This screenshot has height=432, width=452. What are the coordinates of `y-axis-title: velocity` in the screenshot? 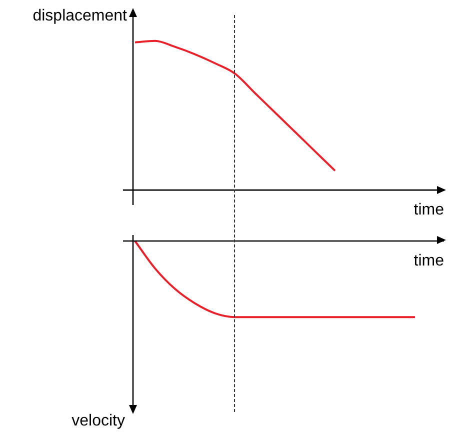 It's located at (98, 421).